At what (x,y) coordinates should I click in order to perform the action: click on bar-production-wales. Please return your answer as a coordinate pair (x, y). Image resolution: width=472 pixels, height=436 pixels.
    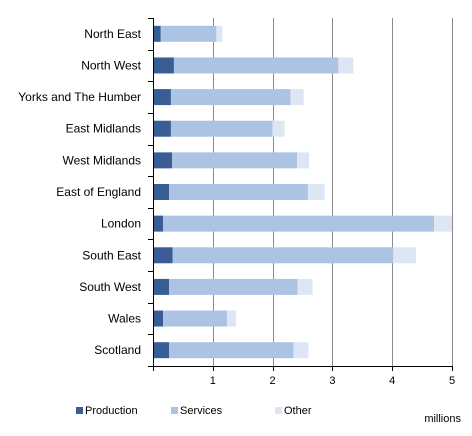
    Looking at the image, I should click on (158, 318).